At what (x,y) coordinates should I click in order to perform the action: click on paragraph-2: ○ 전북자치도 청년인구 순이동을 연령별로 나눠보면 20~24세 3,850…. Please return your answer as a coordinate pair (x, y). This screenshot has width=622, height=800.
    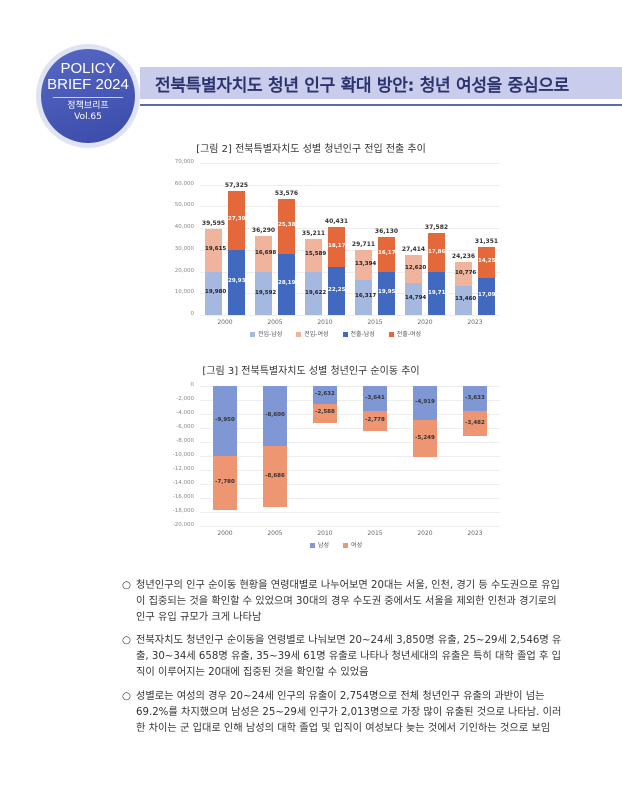
    Looking at the image, I should click on (342, 657).